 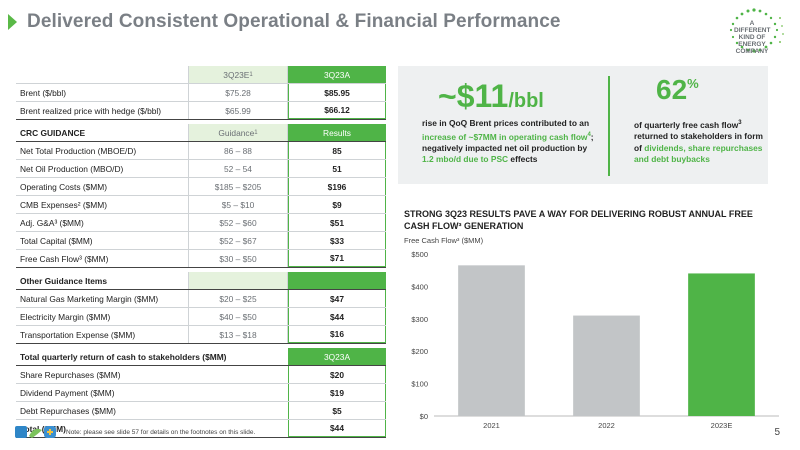 I want to click on bar-2021, so click(x=491, y=340).